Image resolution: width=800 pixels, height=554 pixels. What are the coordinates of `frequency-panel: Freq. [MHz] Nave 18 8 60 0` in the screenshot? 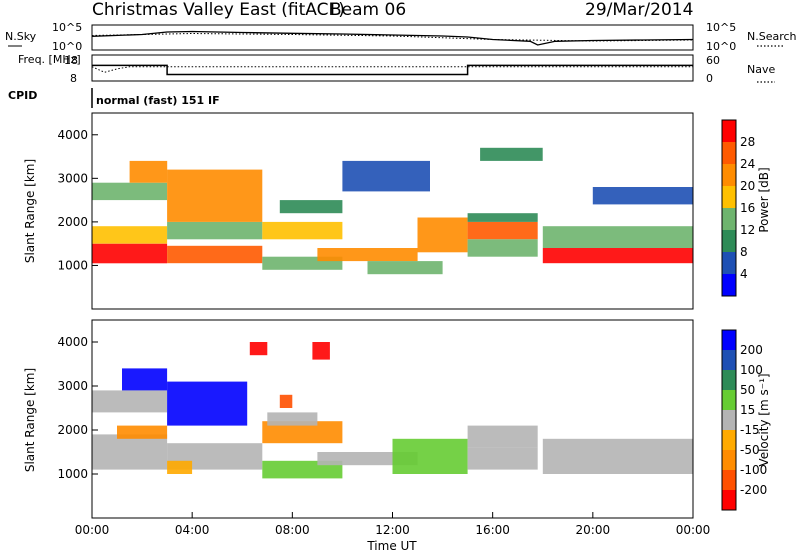 It's located at (396, 69).